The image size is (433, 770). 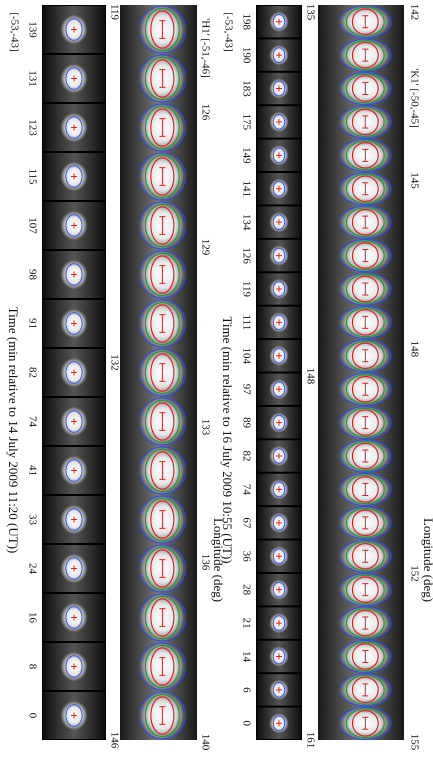 What do you see at coordinates (246, 657) in the screenshot?
I see `time-label: 14` at bounding box center [246, 657].